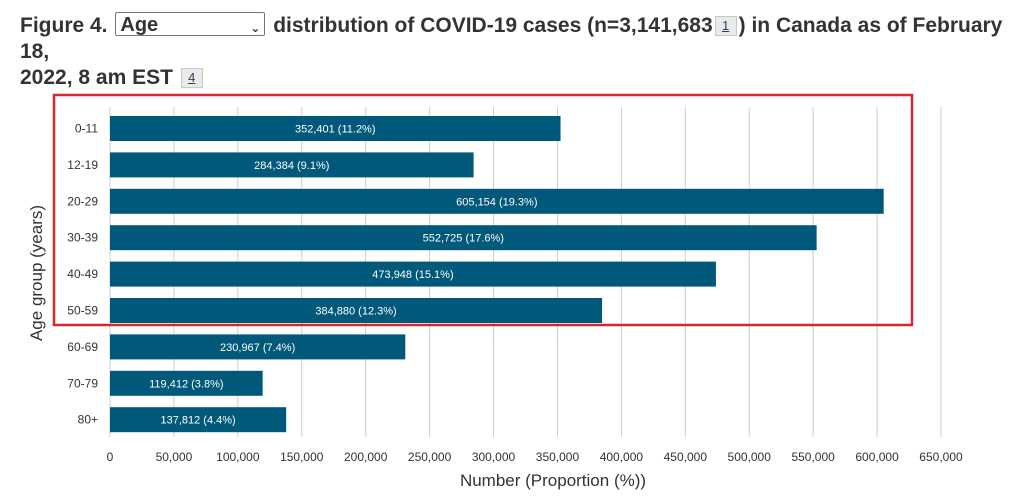  Describe the element at coordinates (86, 129) in the screenshot. I see `y-tick-label: 0-11` at that location.